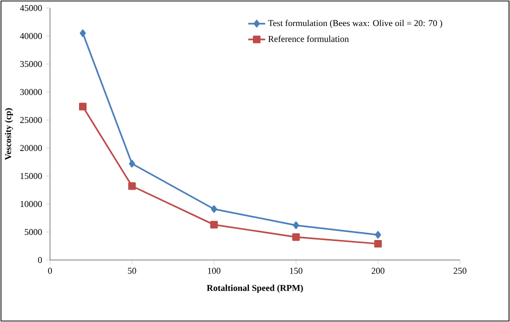 Image resolution: width=510 pixels, height=322 pixels. I want to click on y-tick-label: 20000, so click(31, 148).